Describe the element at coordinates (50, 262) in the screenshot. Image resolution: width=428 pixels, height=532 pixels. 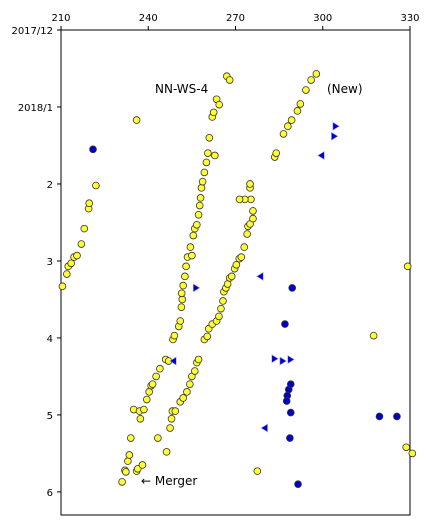
I see `y-tick-label: 3` at that location.